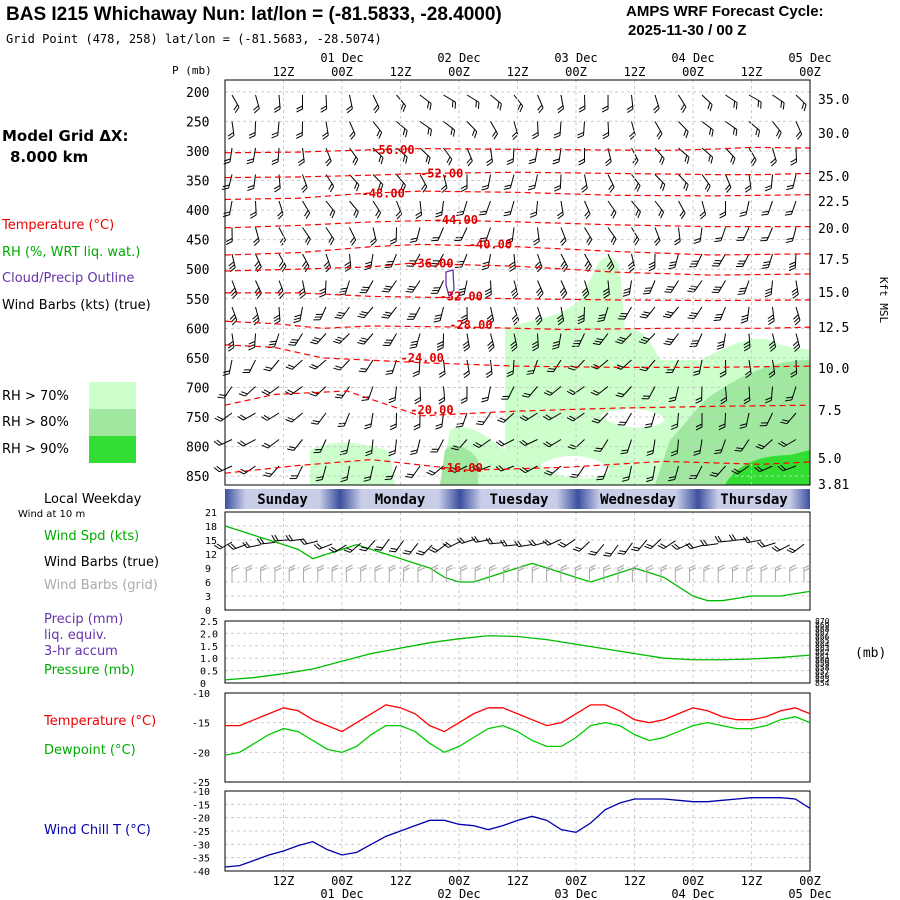 This screenshot has height=900, width=900. I want to click on height-tick-0: 35.0, so click(833, 100).